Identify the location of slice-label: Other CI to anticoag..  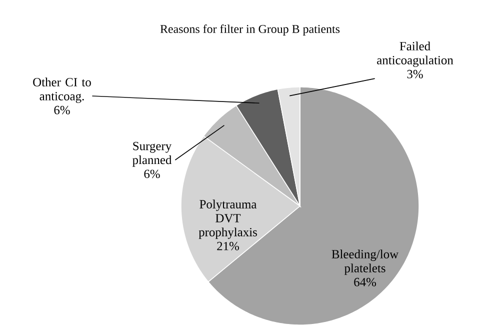
(62, 90).